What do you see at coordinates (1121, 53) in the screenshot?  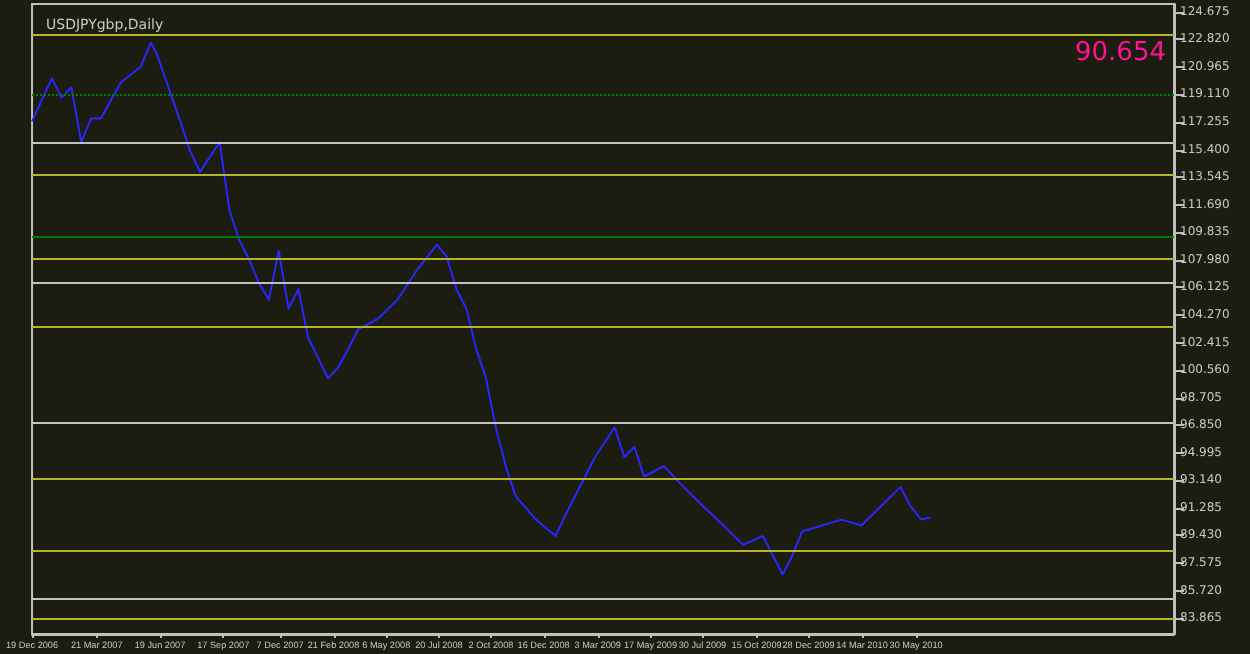 I see `annotation: 90.654` at bounding box center [1121, 53].